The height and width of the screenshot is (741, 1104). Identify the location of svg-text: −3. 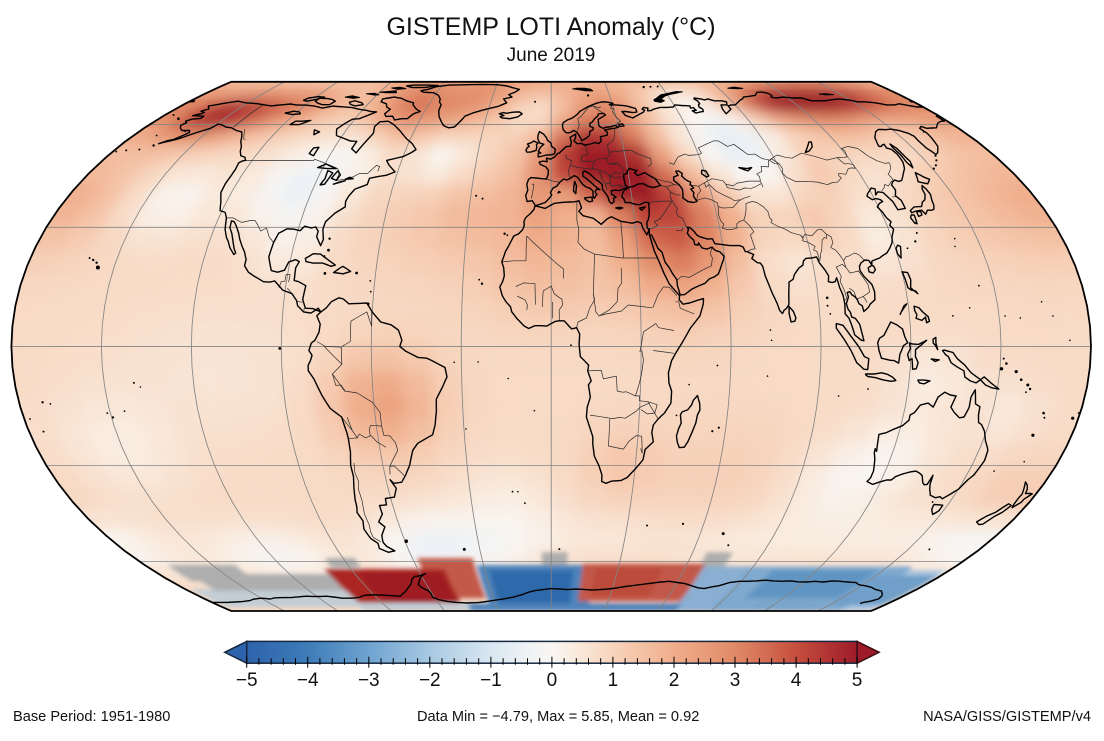
(369, 680).